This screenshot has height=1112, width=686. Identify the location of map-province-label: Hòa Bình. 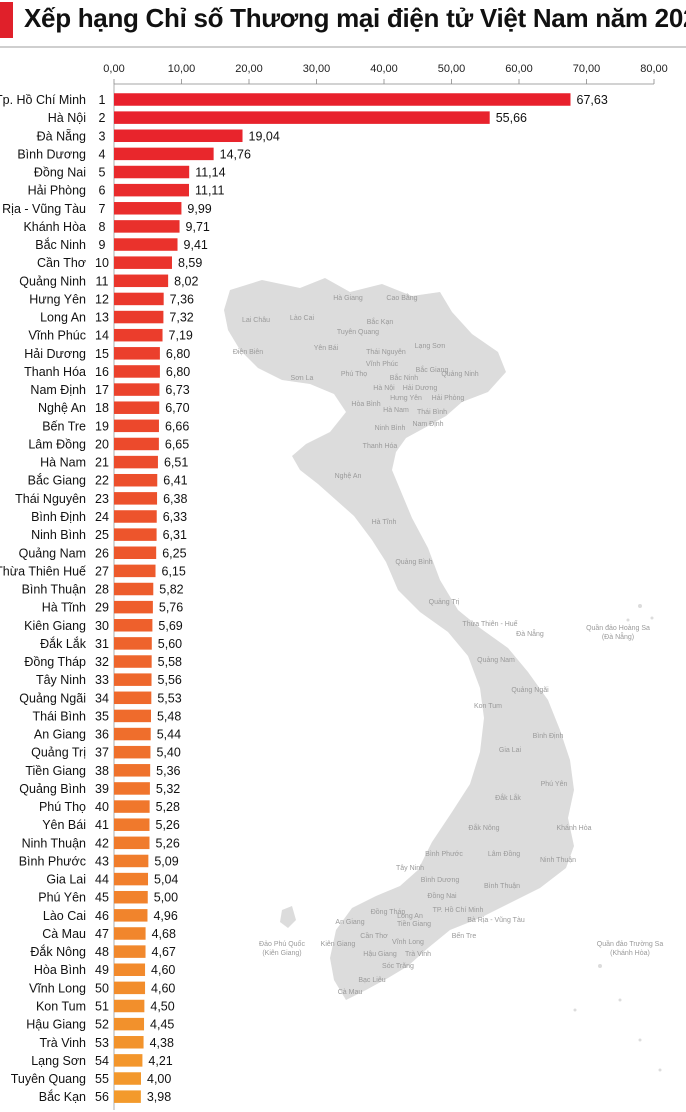
(365, 404).